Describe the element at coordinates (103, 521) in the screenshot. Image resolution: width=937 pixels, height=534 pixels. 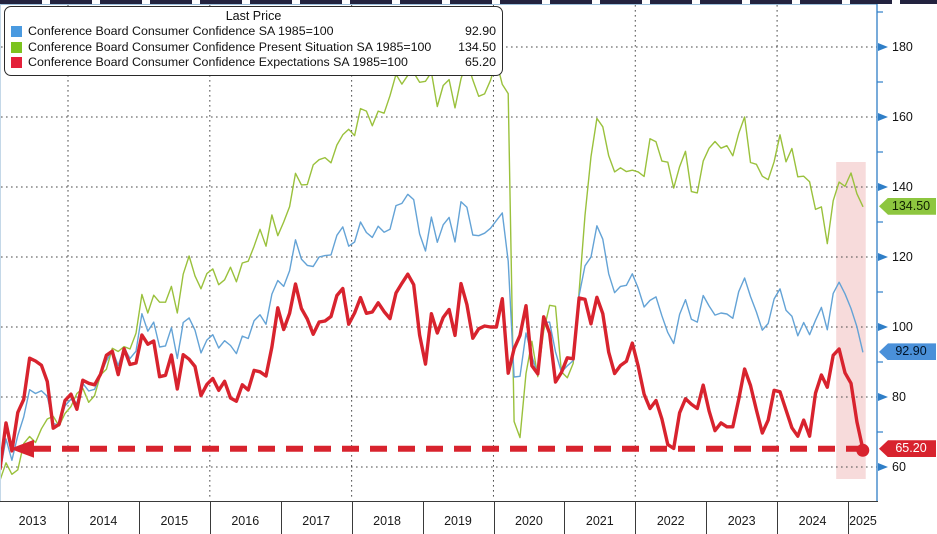
I see `x-axis-year-label: 2014` at that location.